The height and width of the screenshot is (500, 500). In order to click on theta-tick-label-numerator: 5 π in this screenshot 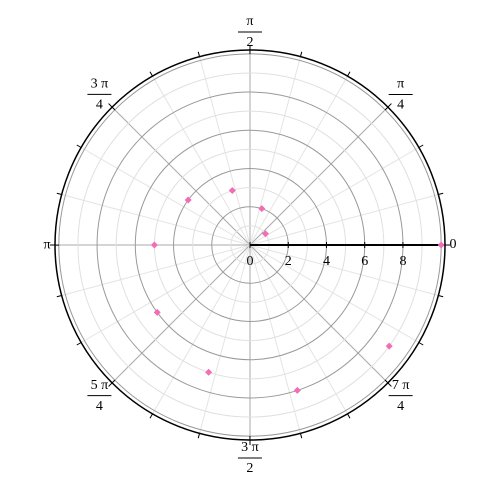, I will do `click(100, 385)`.